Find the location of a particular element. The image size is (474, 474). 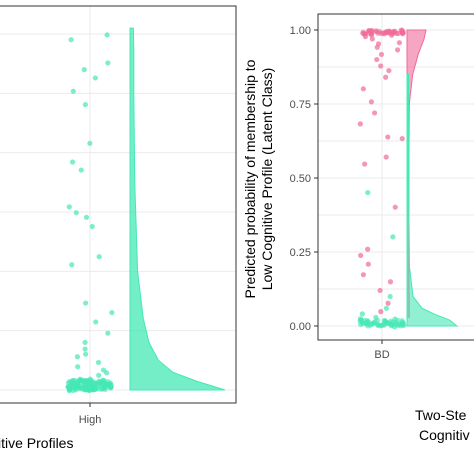

right-y-axis-title-line2: Low Cognitive Profile (Latent Class) is located at coordinates (267, 179).